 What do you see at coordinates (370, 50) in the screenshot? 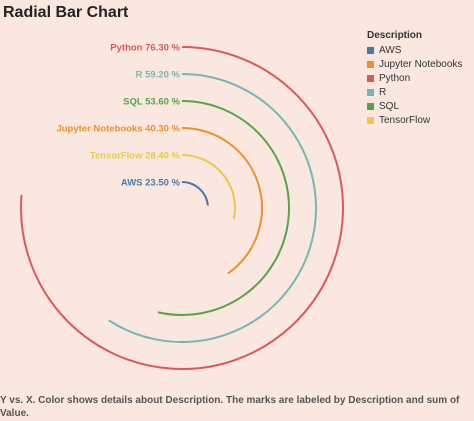
I see `legend-swatch-aws` at bounding box center [370, 50].